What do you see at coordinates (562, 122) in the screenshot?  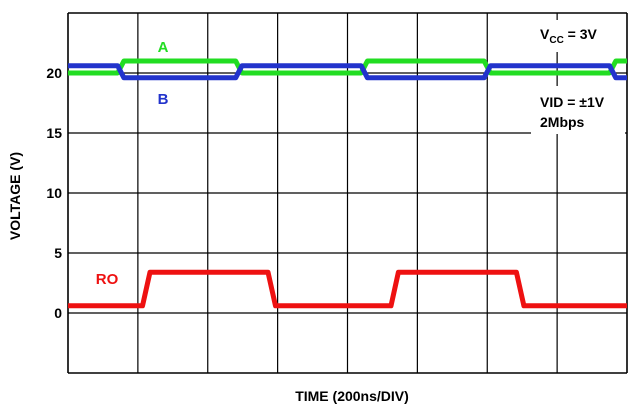 I see `rate-annotation: 2Mbps` at bounding box center [562, 122].